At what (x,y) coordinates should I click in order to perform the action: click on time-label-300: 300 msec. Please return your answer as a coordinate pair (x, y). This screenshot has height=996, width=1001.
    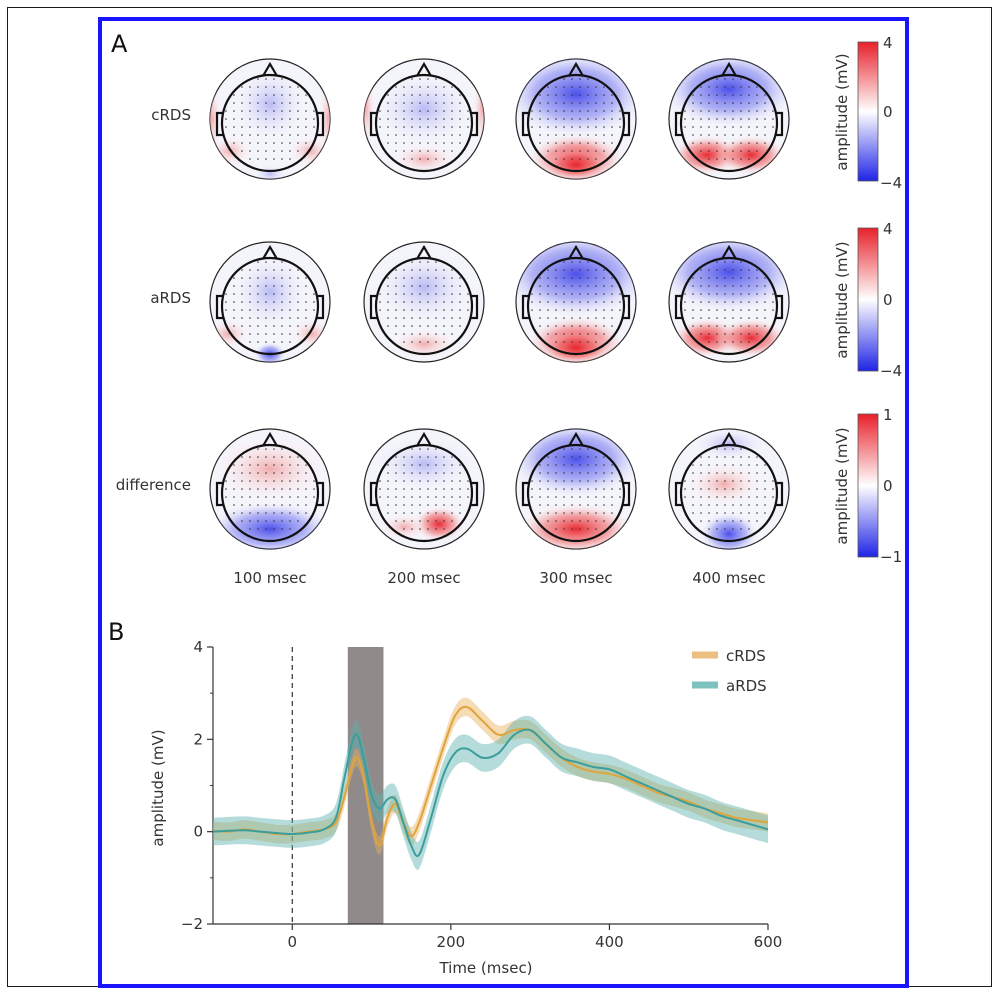
    Looking at the image, I should click on (575, 578).